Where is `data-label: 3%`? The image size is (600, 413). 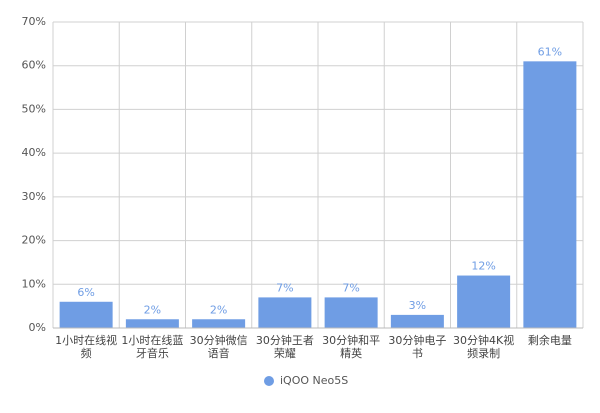
data-label: 3% is located at coordinates (417, 305).